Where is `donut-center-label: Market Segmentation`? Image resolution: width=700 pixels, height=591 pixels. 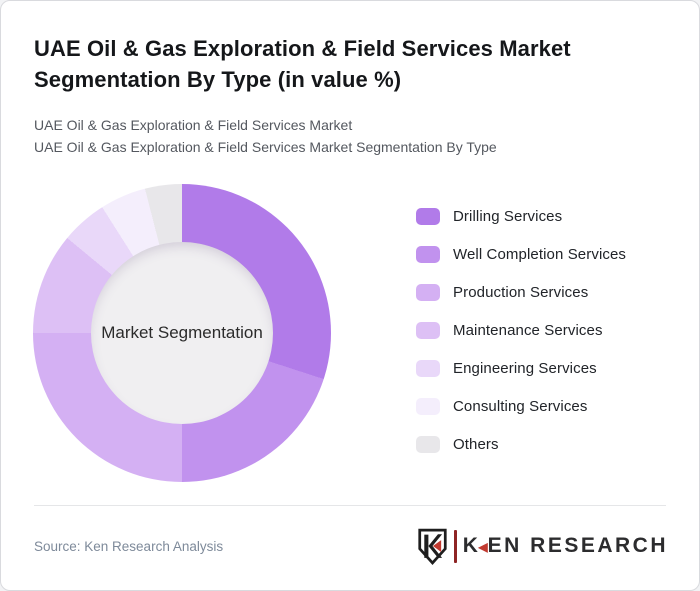
donut-center-label: Market Segmentation is located at coordinates (182, 332).